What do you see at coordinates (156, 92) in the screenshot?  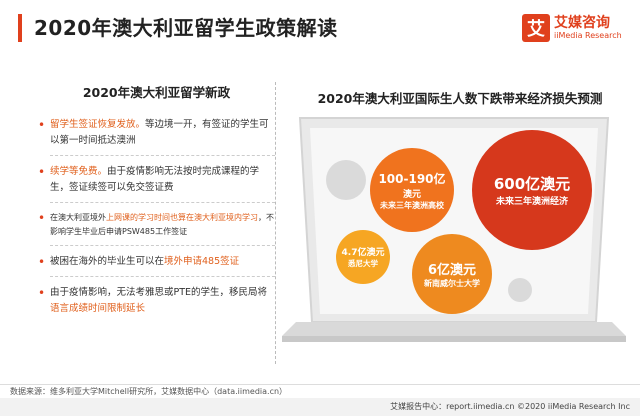 I see `policy-panel-title: 2020年澳大利亚留学新政` at bounding box center [156, 92].